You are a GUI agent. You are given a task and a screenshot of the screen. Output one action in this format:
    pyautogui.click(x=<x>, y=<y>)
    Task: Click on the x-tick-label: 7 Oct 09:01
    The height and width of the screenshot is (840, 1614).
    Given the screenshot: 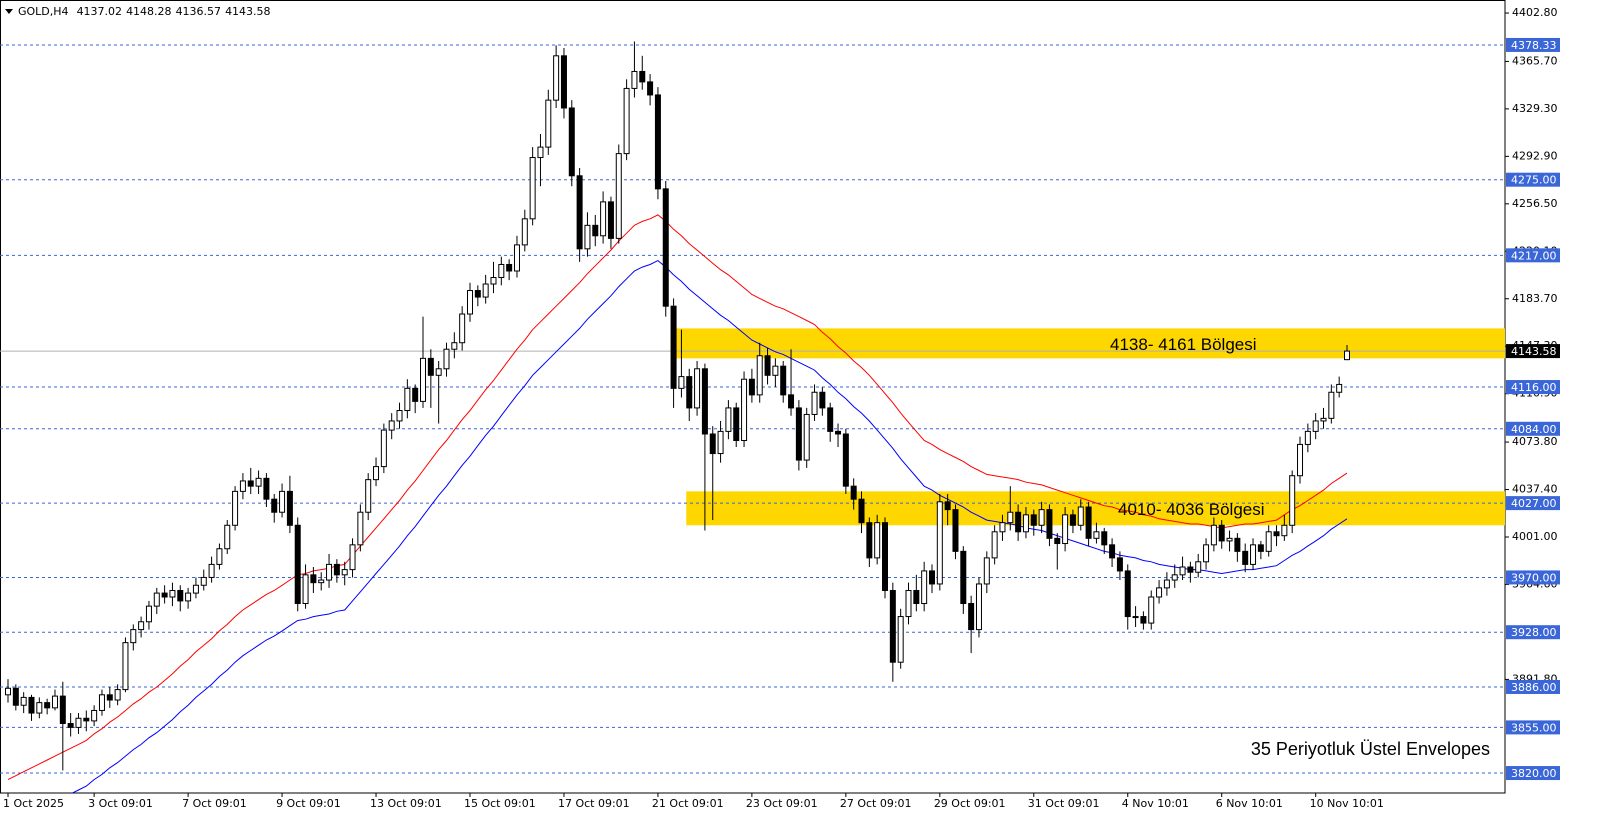 What is the action you would take?
    pyautogui.click(x=214, y=803)
    